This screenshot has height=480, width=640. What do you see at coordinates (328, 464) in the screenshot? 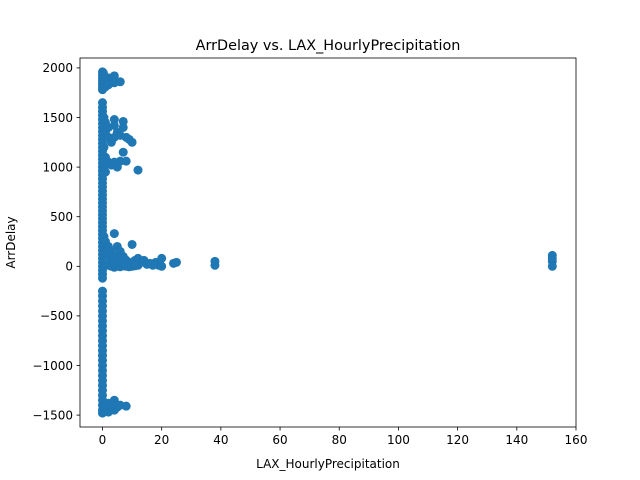
I see `x-axis-label: LAX_HourlyPrecipitation` at bounding box center [328, 464].